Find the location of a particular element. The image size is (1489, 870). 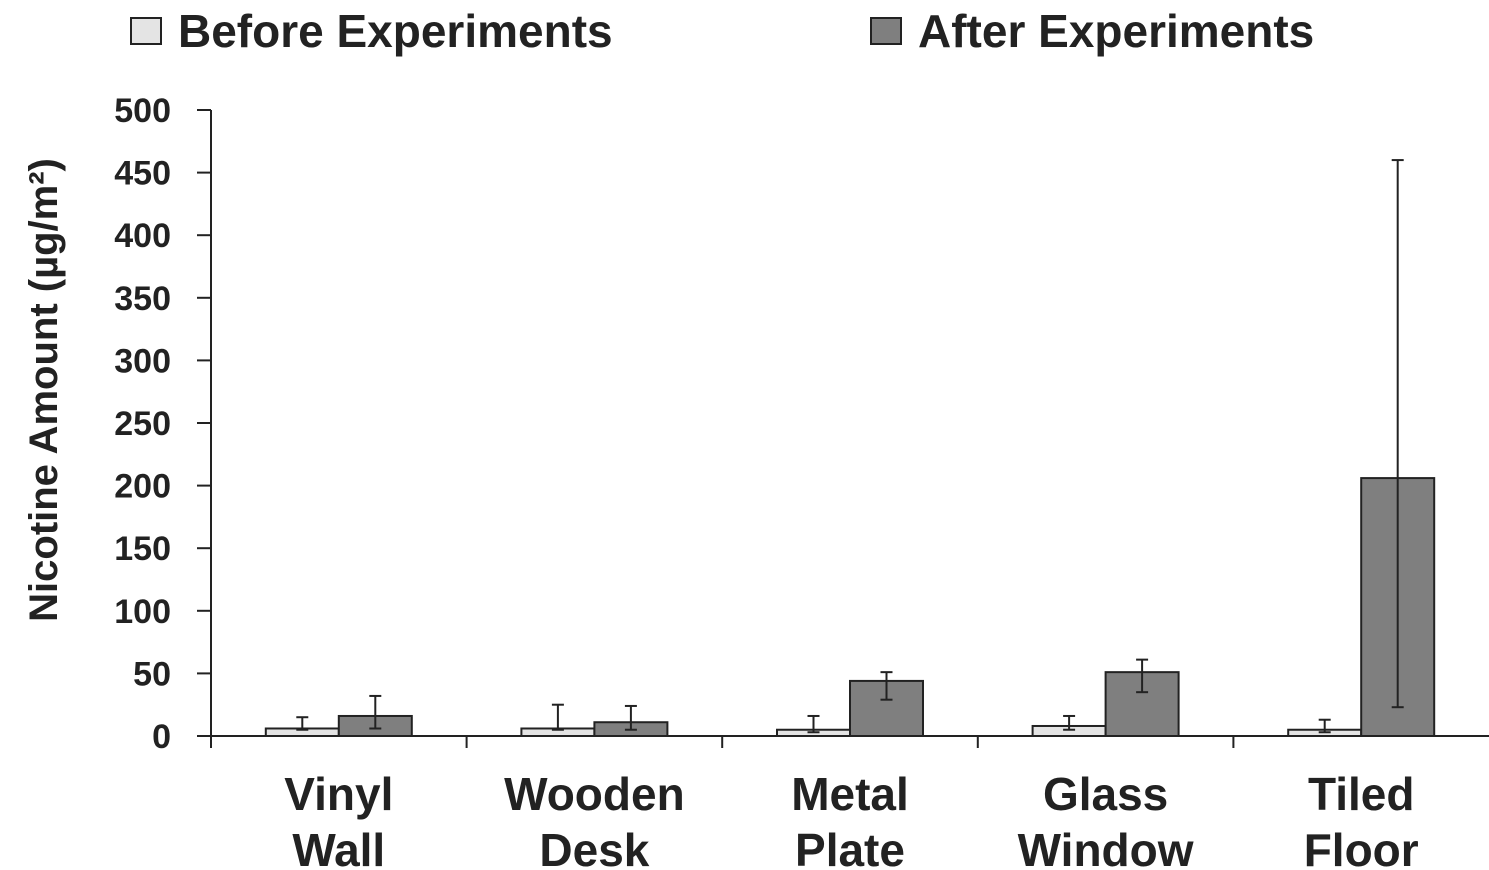

x-category-label: Plate is located at coordinates (850, 847).